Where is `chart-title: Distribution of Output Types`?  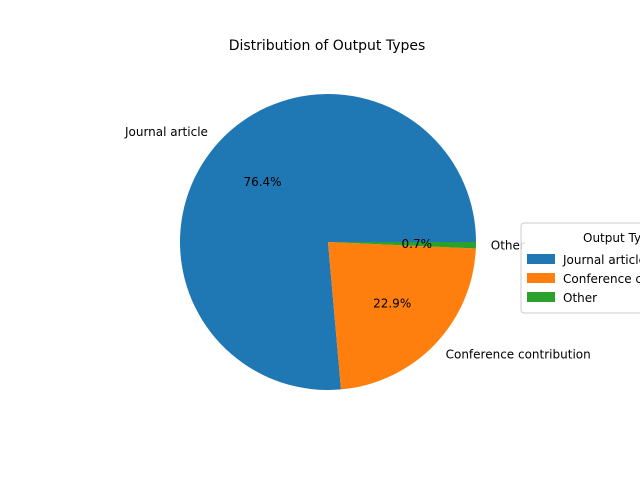
chart-title: Distribution of Output Types is located at coordinates (327, 46).